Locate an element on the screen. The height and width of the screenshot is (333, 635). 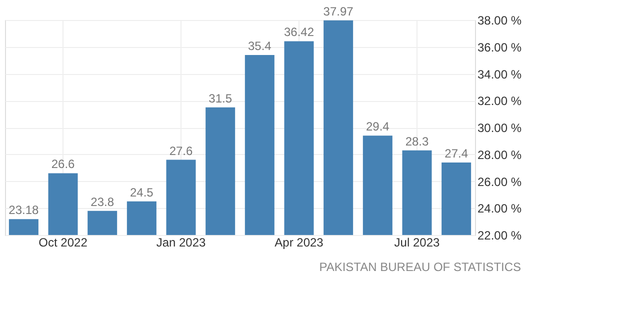
y-tick-label: 26.00 % is located at coordinates (500, 181).